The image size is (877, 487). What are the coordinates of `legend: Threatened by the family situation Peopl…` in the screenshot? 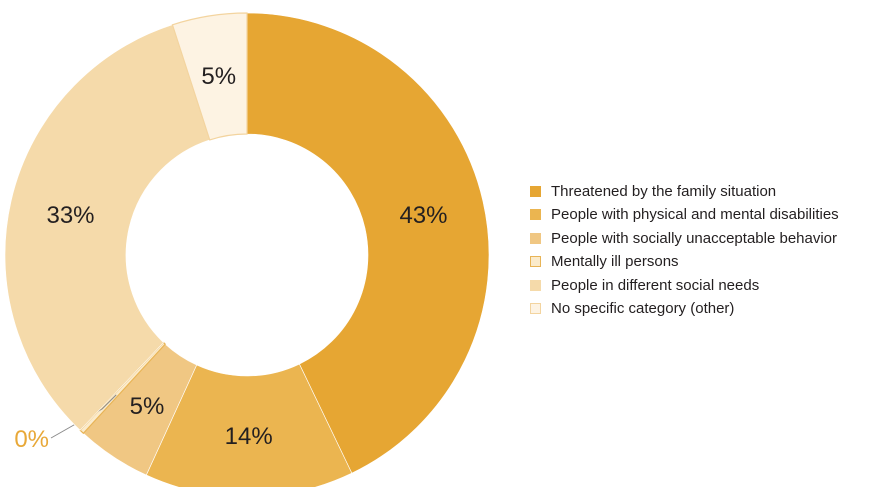 It's located at (684, 250).